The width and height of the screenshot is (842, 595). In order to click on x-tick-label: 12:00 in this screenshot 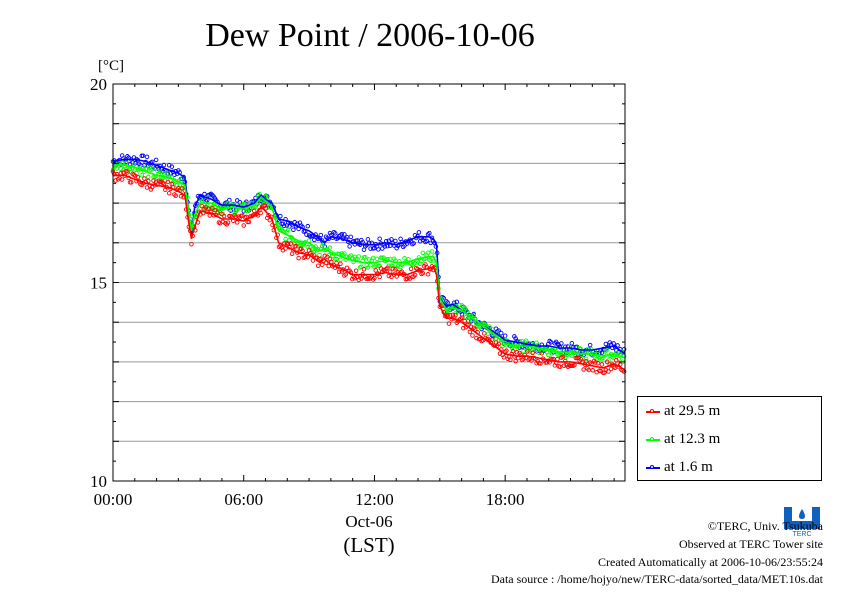, I will do `click(374, 499)`.